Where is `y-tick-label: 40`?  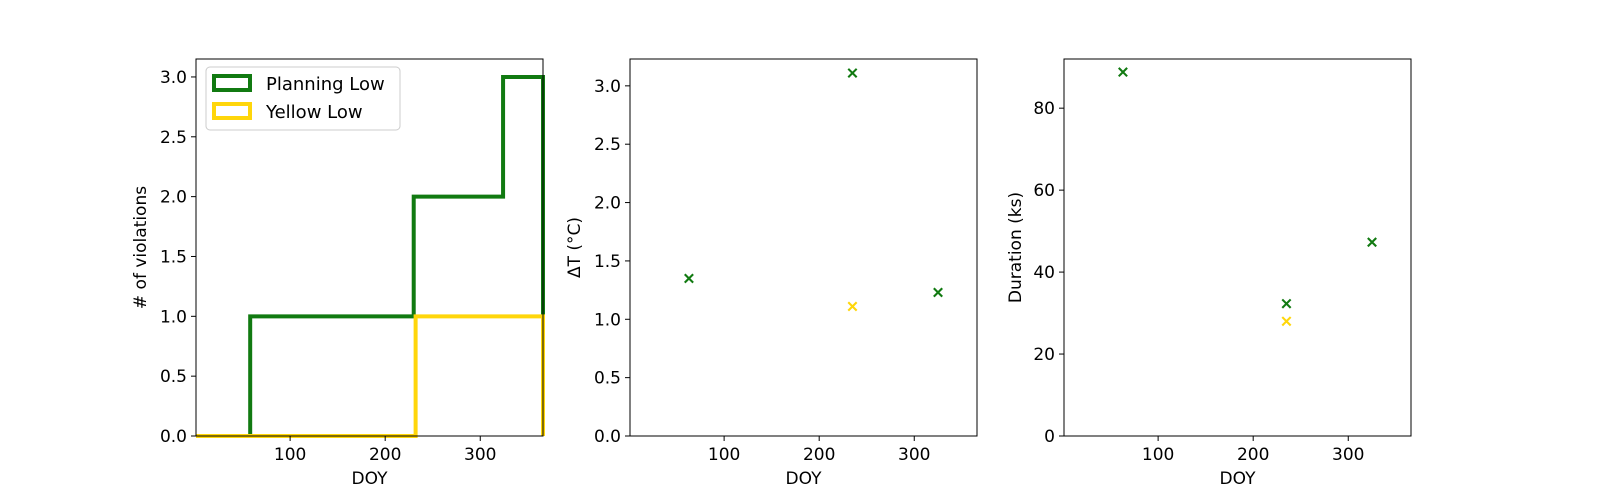 y-tick-label: 40 is located at coordinates (1044, 273).